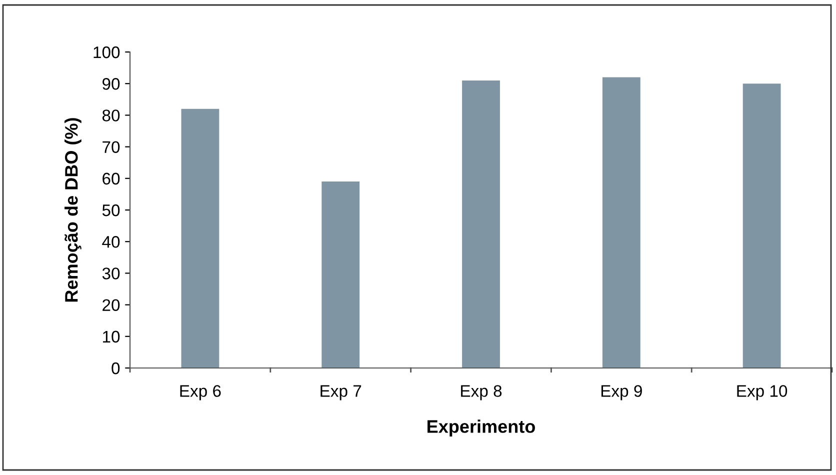 This screenshot has width=836, height=475. What do you see at coordinates (111, 210) in the screenshot?
I see `y-tick-label: 50` at bounding box center [111, 210].